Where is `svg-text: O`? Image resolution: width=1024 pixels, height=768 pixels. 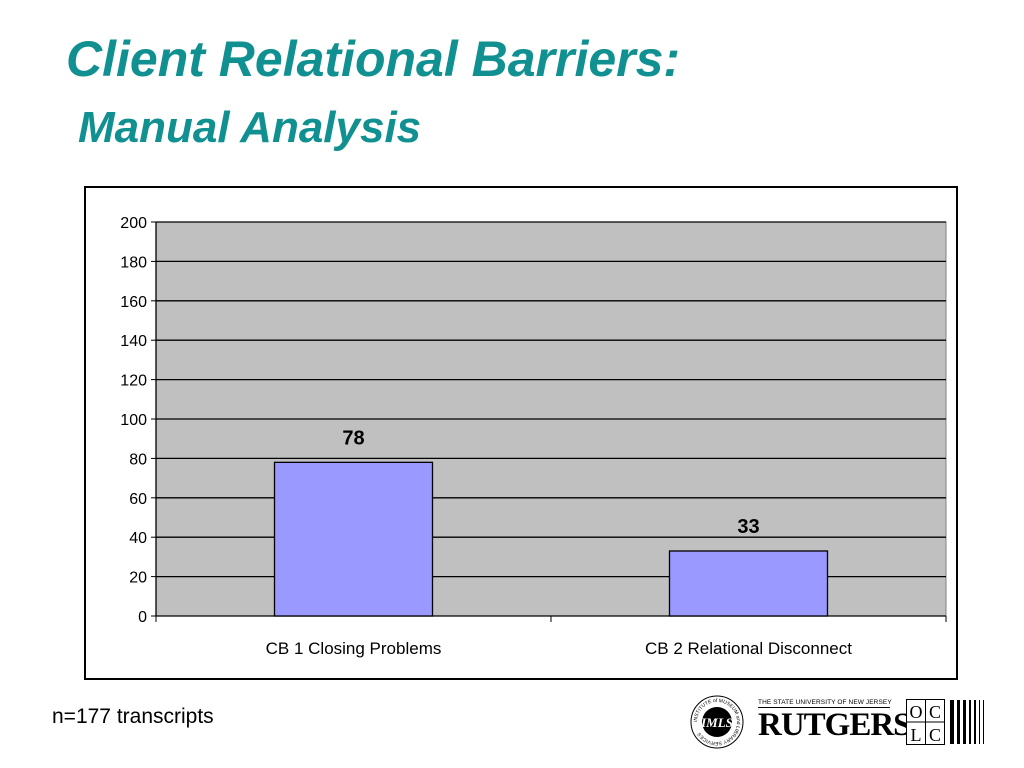 svg-text: O is located at coordinates (916, 712).